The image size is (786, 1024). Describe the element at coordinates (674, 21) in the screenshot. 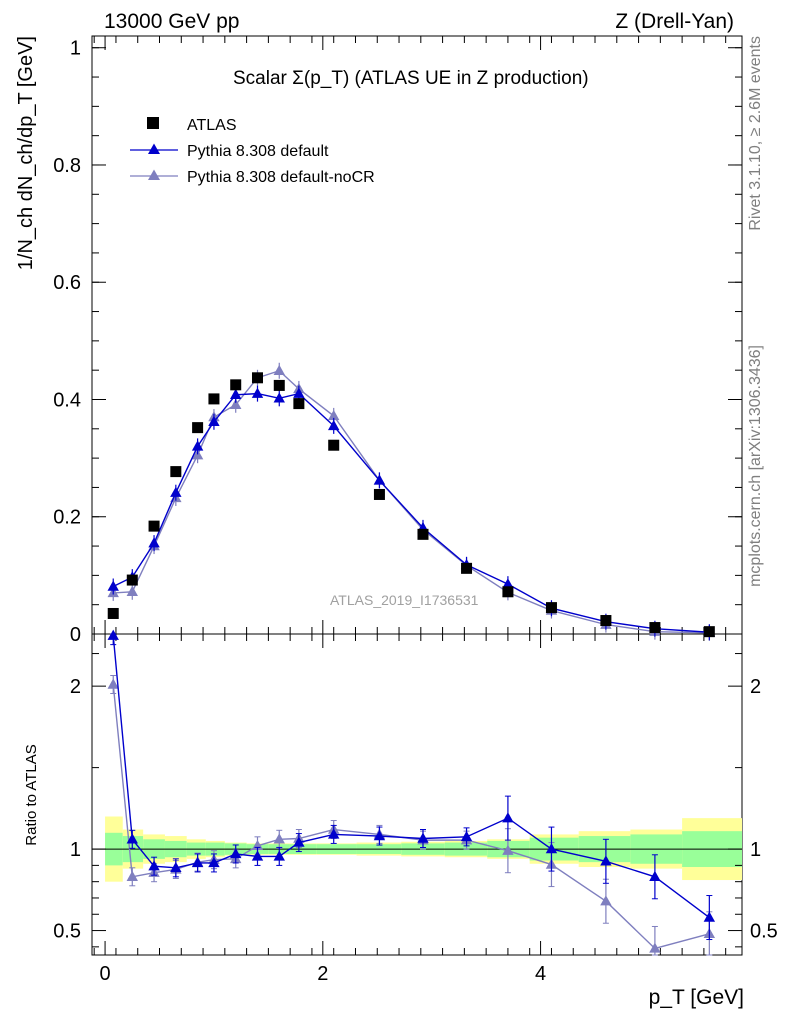

I see `header-right-label: Z (Drell-Yan)` at that location.